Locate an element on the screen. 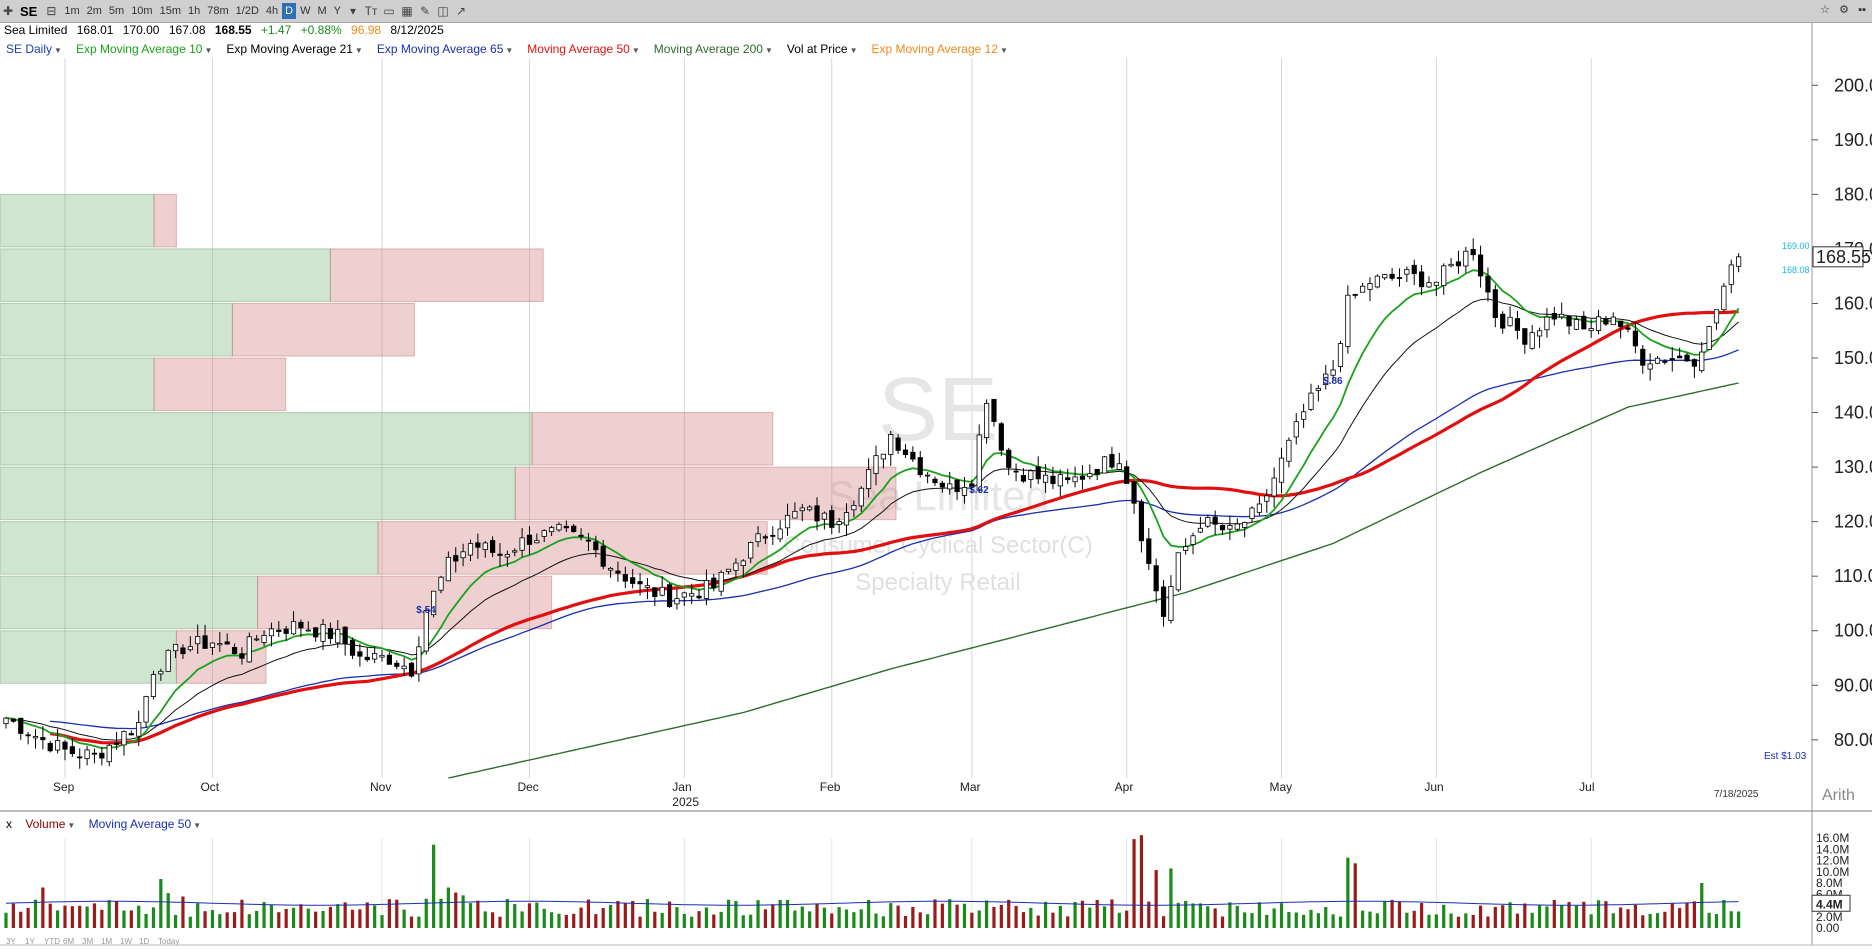 Image resolution: width=1872 pixels, height=949 pixels. timeframe-8: 4h is located at coordinates (272, 11).